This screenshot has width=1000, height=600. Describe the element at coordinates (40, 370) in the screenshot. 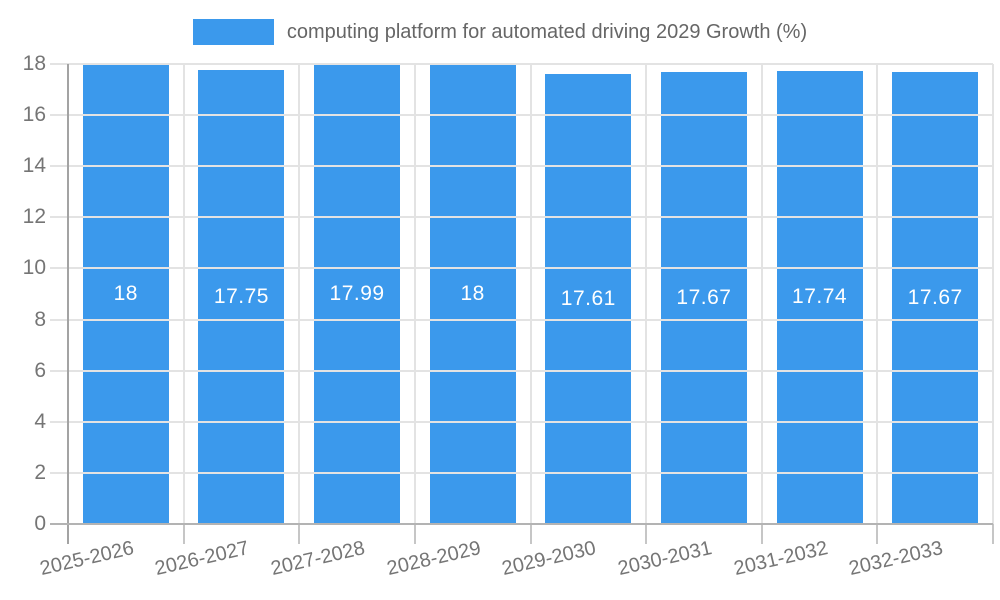

I see `y-axis-tick-label: 6` at that location.